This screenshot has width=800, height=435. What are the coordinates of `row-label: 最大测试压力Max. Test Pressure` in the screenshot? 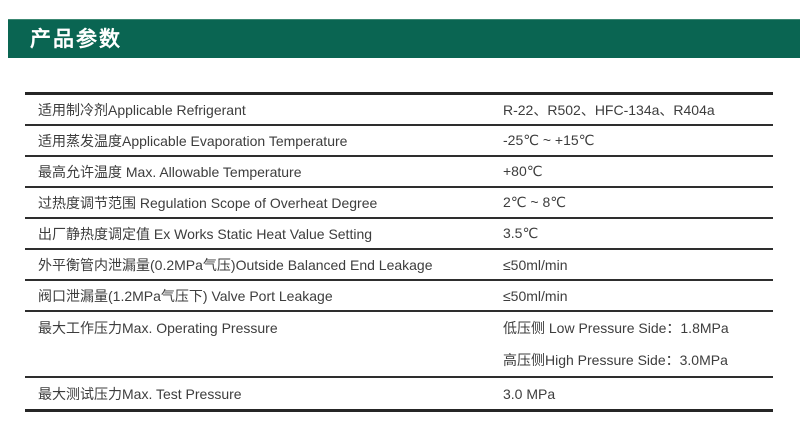 It's located at (140, 393).